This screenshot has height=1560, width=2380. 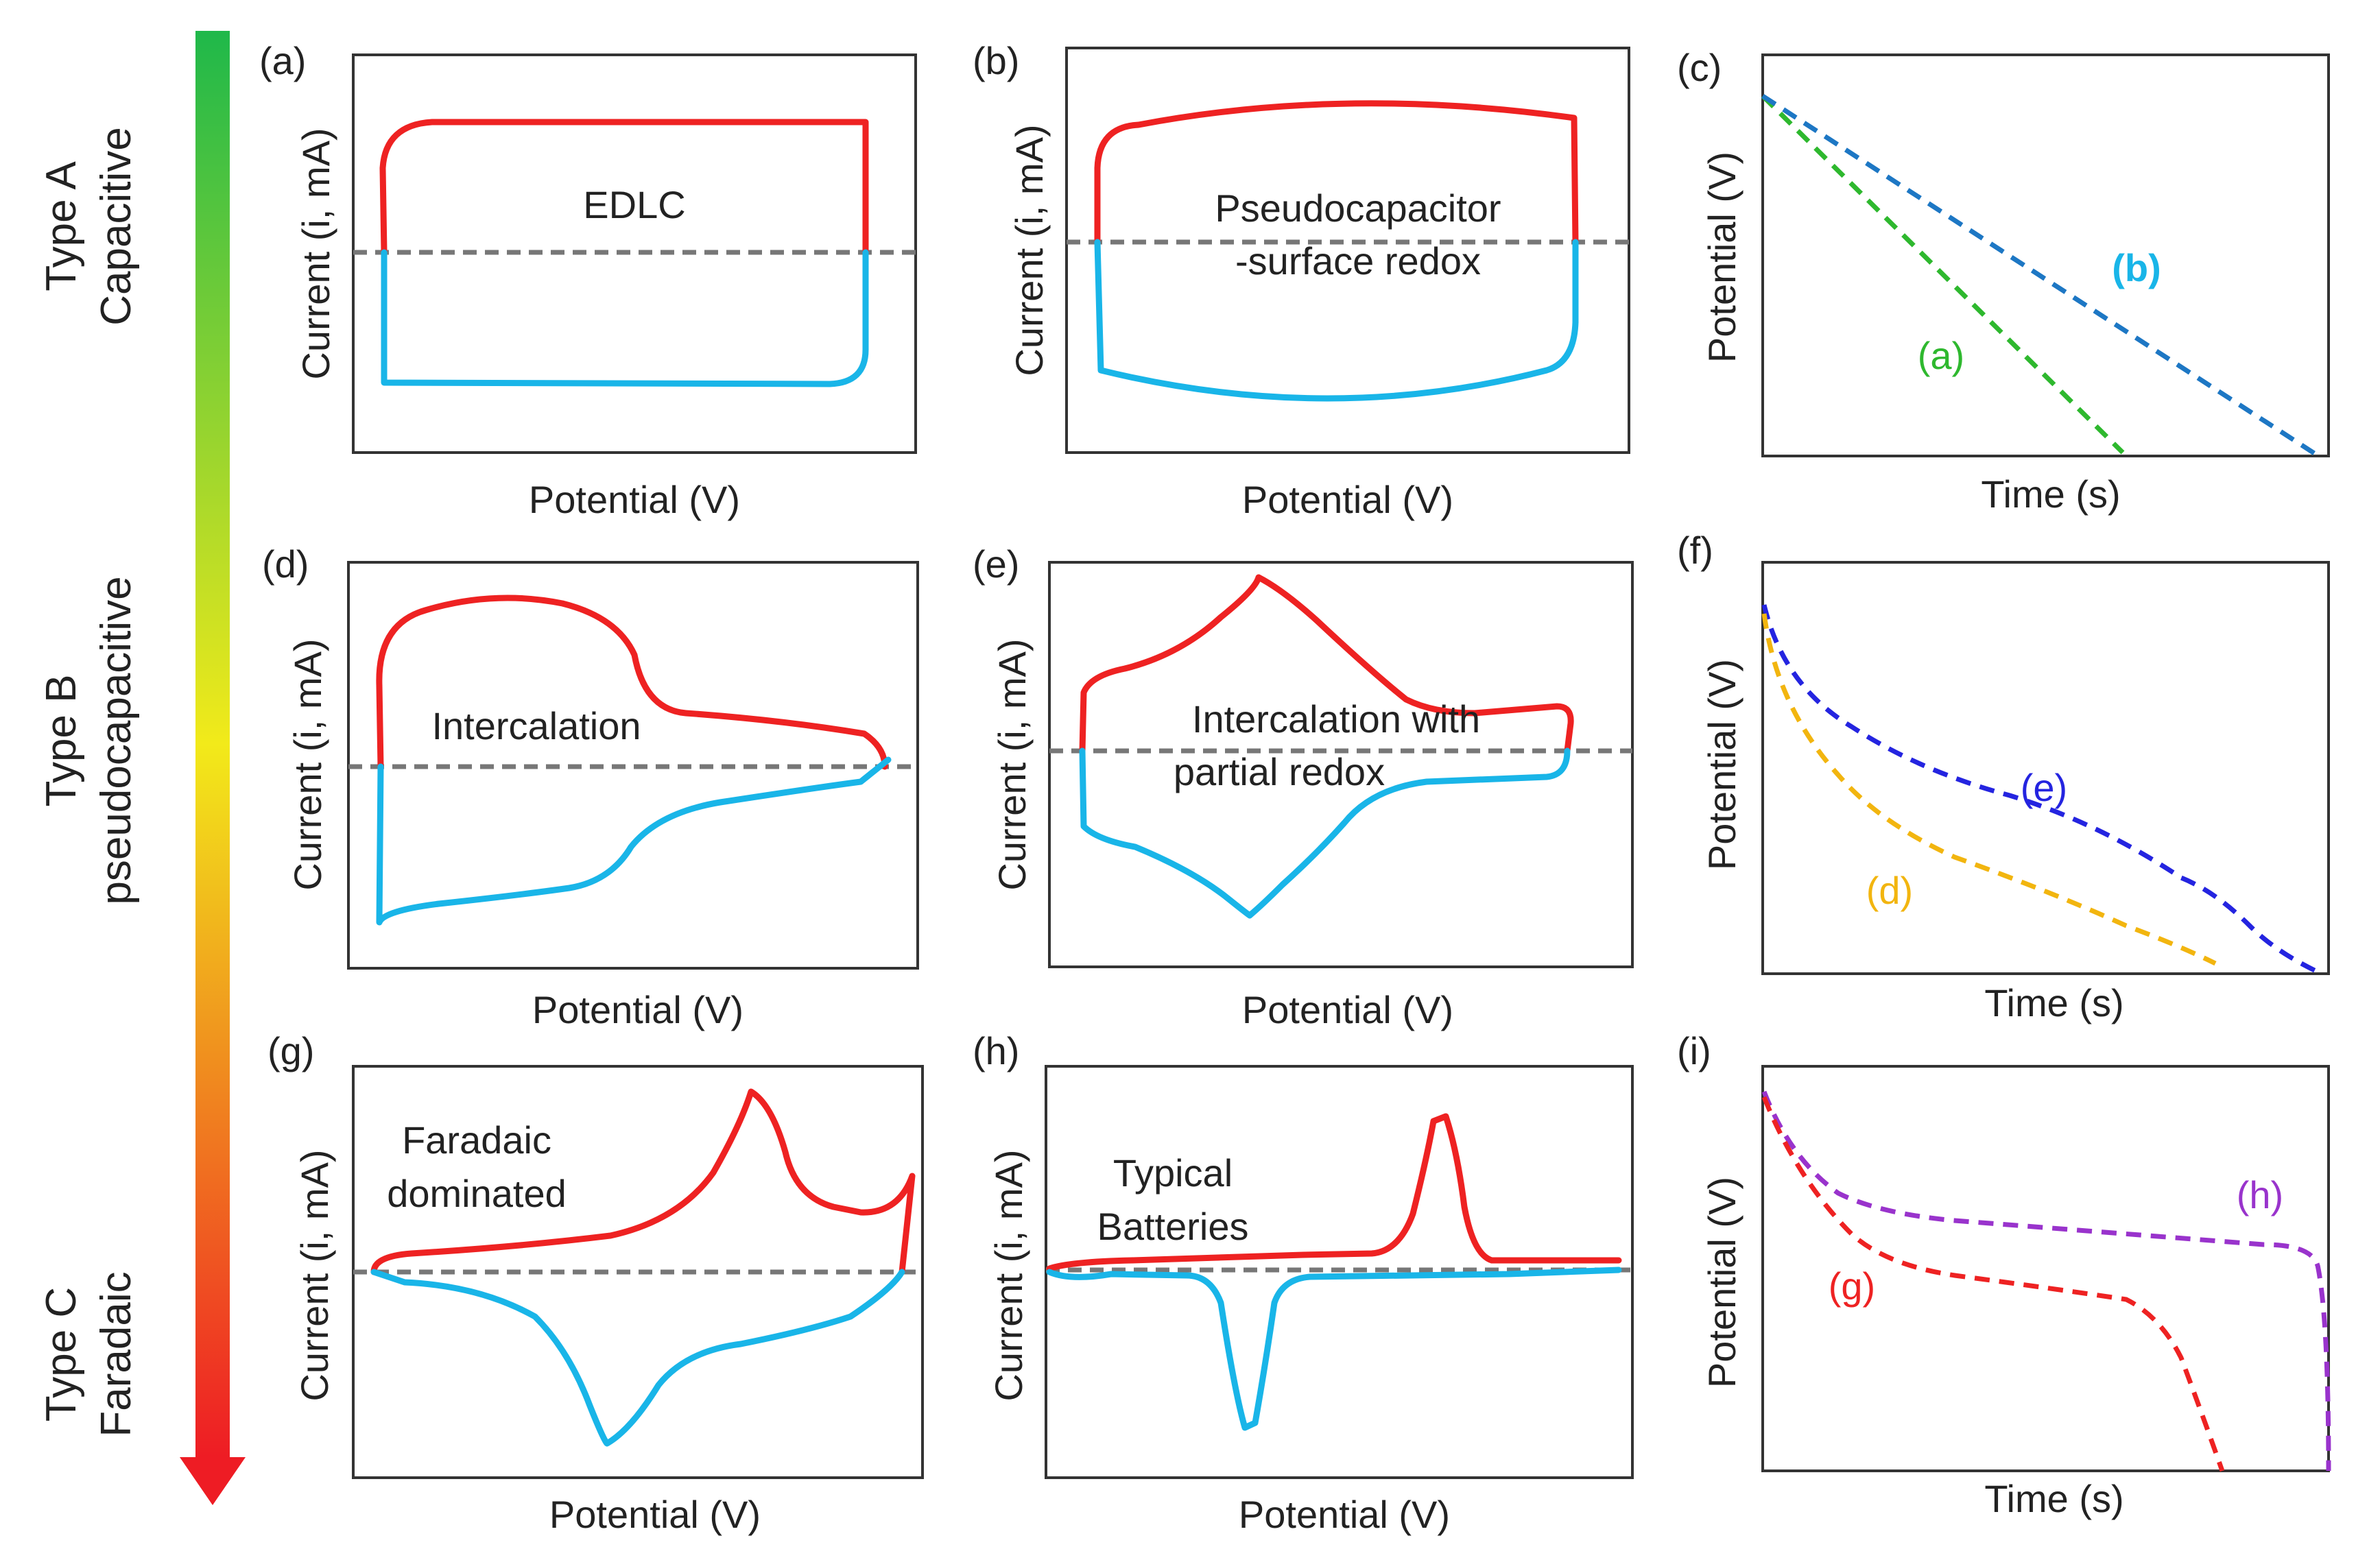 What do you see at coordinates (1943, 274) in the screenshot?
I see `panel-c-series-a-line` at bounding box center [1943, 274].